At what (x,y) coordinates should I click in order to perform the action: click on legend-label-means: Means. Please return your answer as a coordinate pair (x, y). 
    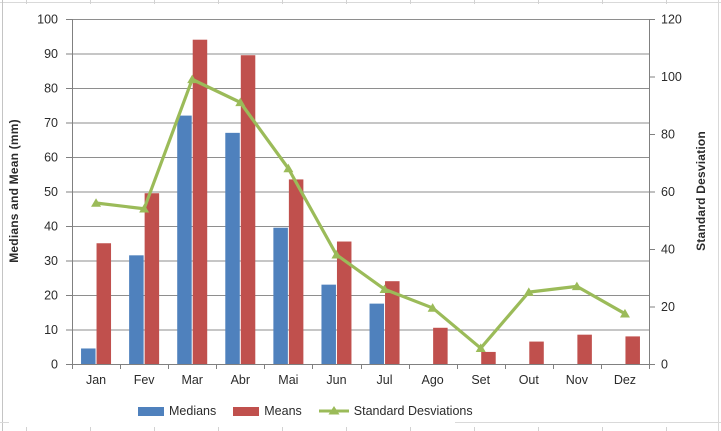
    Looking at the image, I should click on (283, 411).